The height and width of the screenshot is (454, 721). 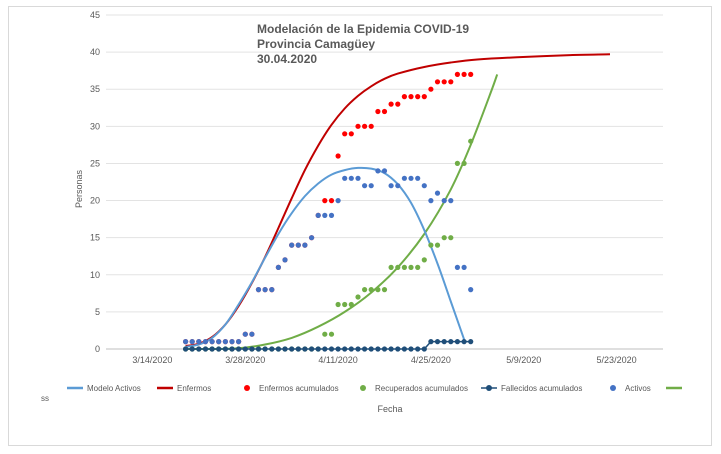 I want to click on legend-label: Enfermos, so click(x=194, y=388).